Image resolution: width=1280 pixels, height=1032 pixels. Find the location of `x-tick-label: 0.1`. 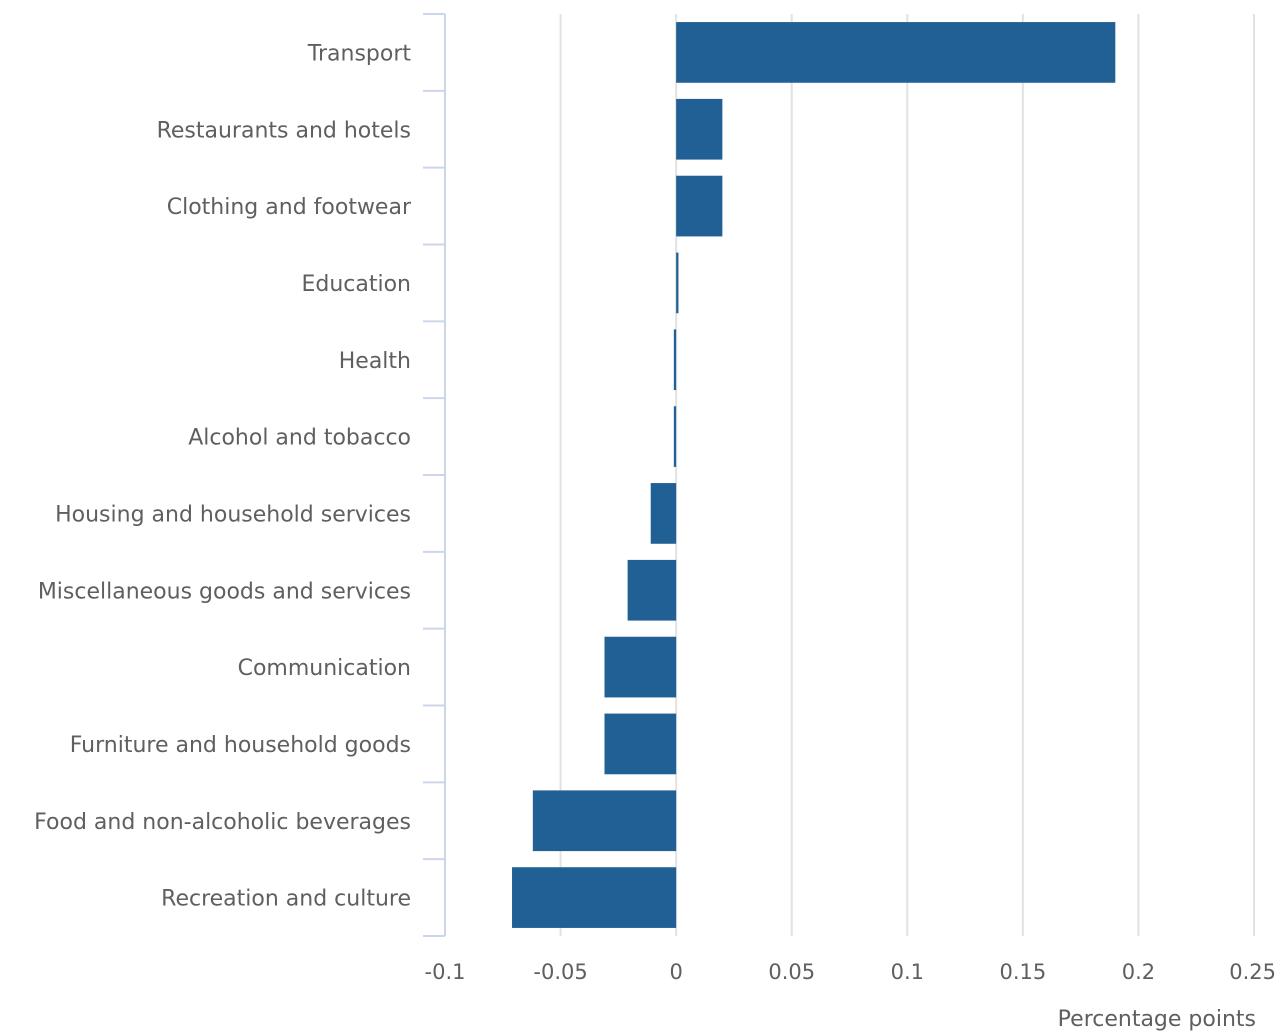

x-tick-label: 0.1 is located at coordinates (907, 972).